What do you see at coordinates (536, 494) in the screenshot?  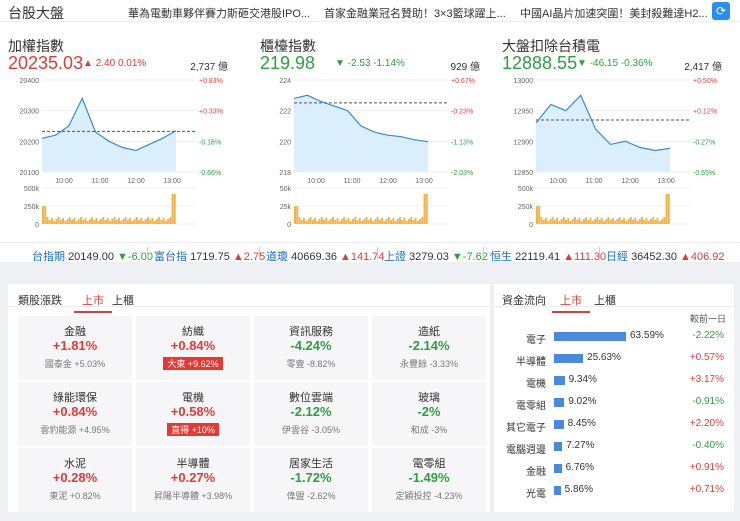 I see `flow-name: 光電` at bounding box center [536, 494].